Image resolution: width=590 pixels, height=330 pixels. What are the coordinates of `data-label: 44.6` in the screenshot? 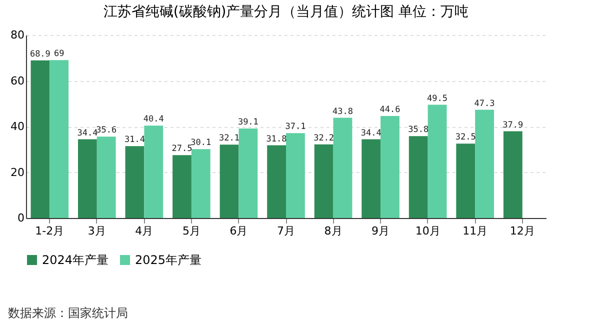 It's located at (390, 109).